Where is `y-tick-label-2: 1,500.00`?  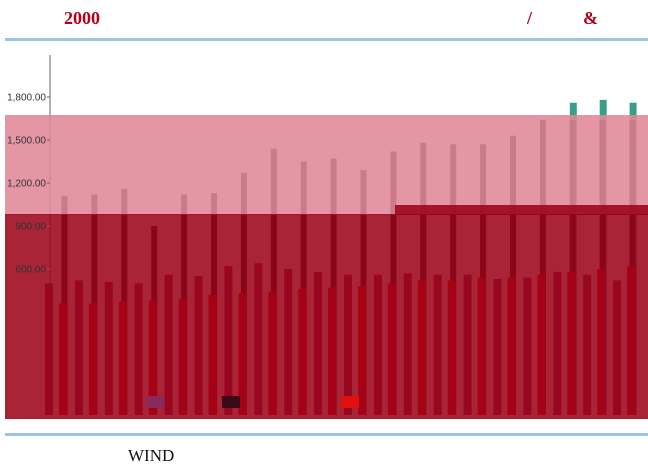
y-tick-label-2: 1,500.00 is located at coordinates (26, 141).